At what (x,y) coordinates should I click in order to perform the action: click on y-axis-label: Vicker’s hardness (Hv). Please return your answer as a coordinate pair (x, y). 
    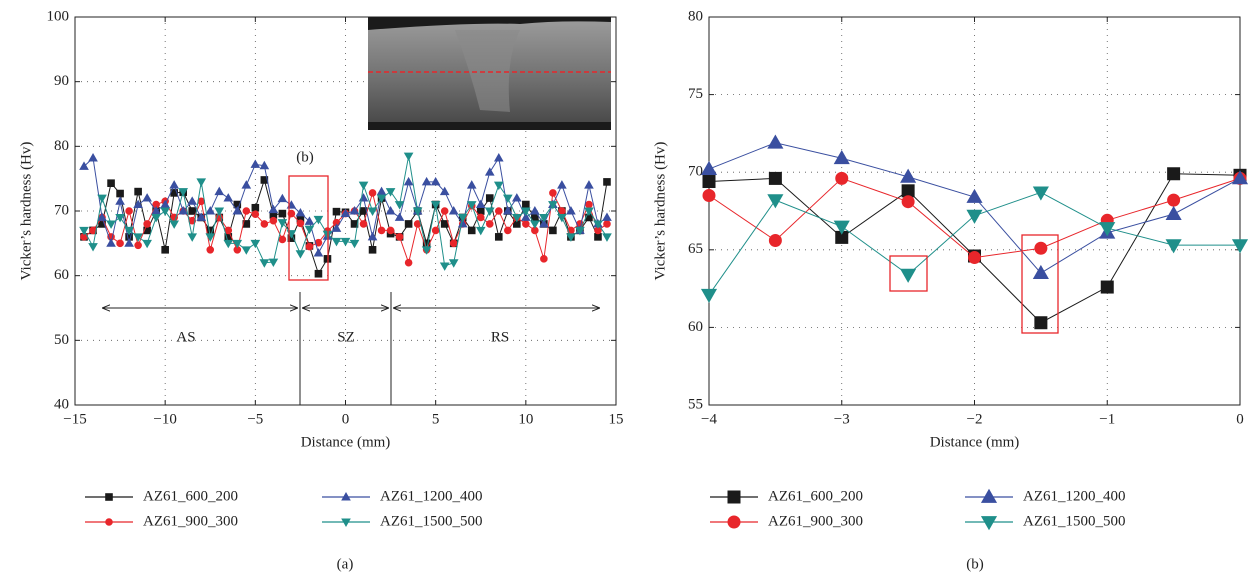
    Looking at the image, I should click on (26, 211).